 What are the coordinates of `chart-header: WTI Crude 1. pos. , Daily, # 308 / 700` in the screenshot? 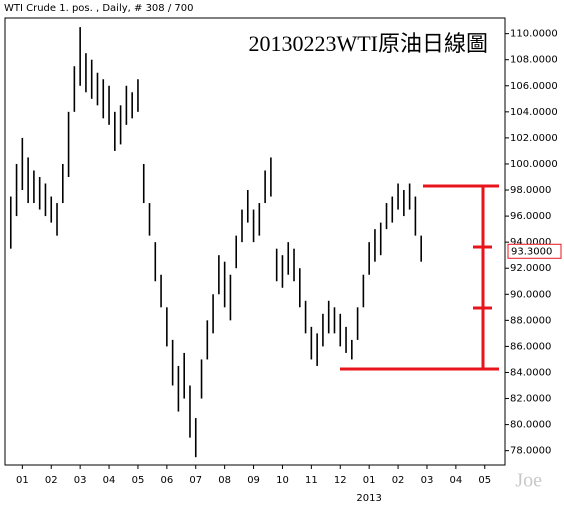 It's located at (98, 8).